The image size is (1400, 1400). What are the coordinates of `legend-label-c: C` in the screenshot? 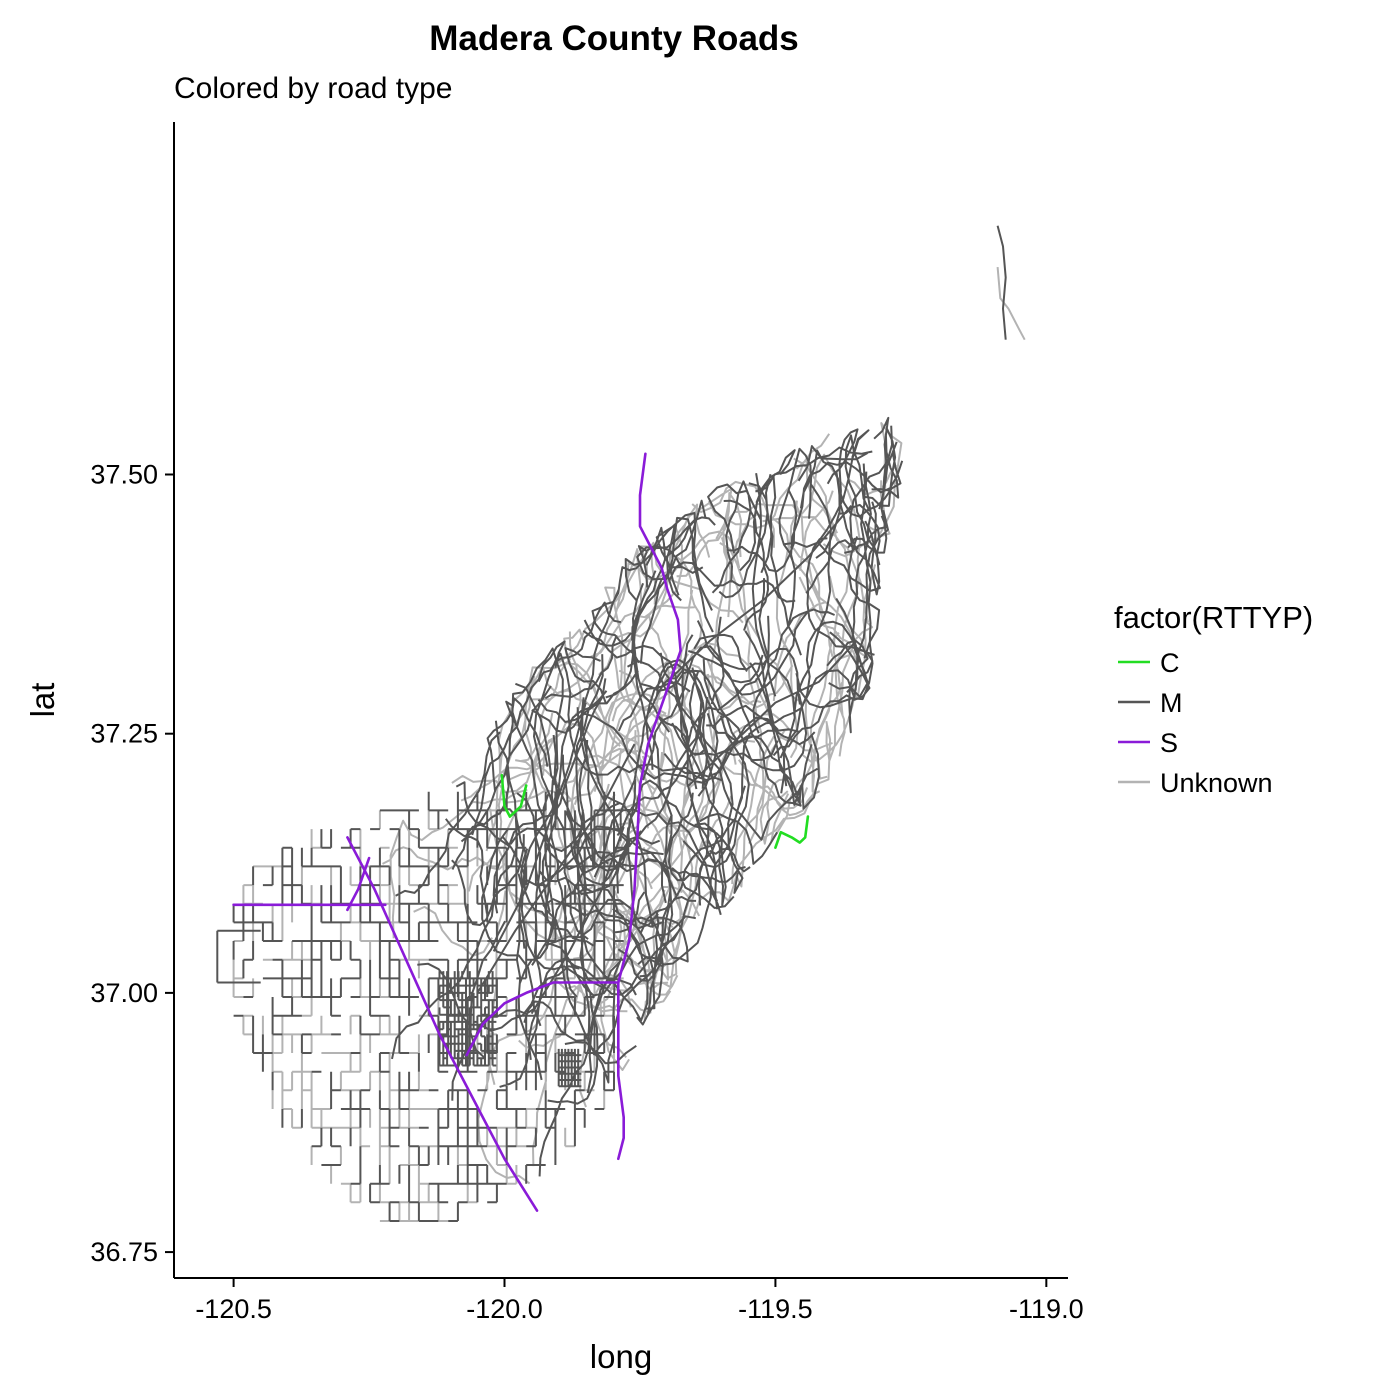 It's located at (1170, 663).